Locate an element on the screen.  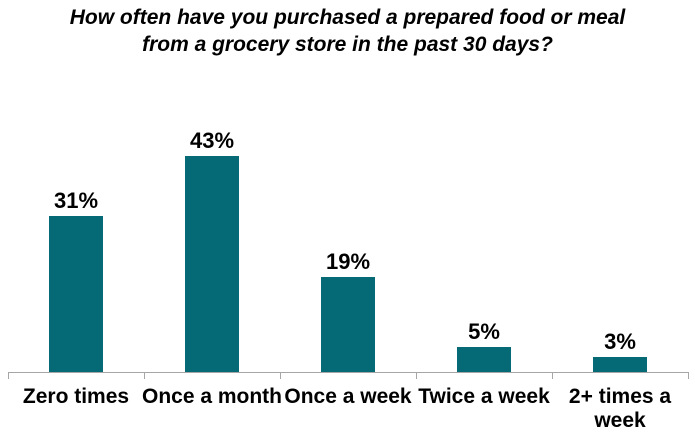
x-axis-label: Zero times is located at coordinates (76, 396).